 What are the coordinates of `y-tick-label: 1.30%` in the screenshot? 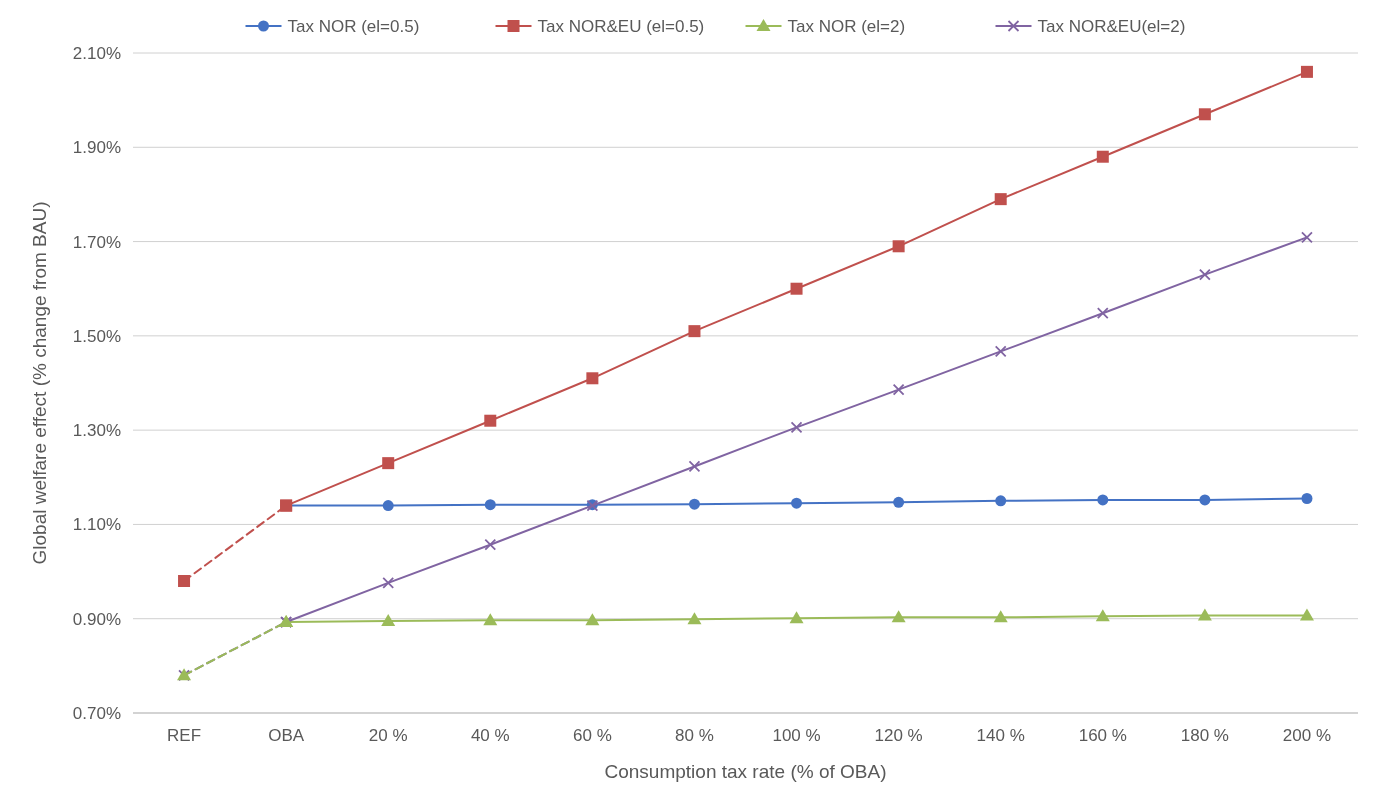 It's located at (96, 431).